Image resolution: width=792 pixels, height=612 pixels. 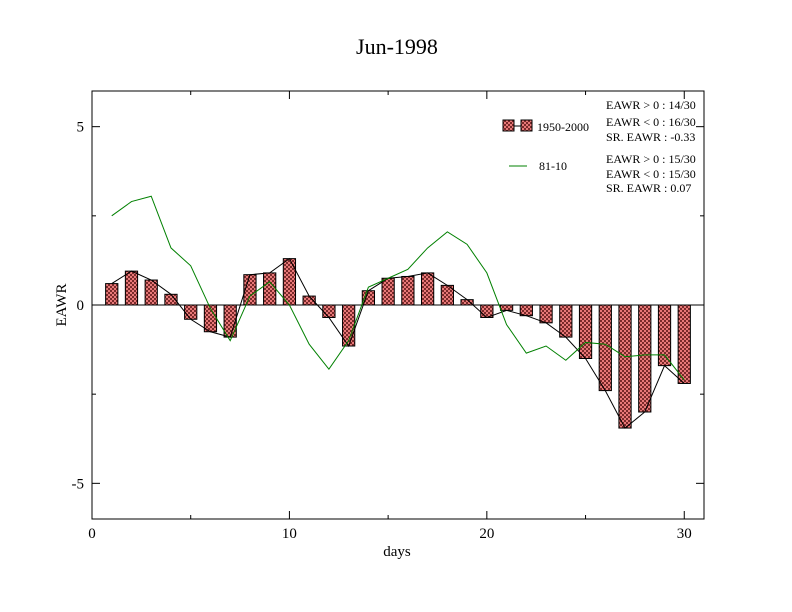 I want to click on legend-stat-1950-2000-positive: EAWR > 0 : 14/30, so click(x=651, y=105).